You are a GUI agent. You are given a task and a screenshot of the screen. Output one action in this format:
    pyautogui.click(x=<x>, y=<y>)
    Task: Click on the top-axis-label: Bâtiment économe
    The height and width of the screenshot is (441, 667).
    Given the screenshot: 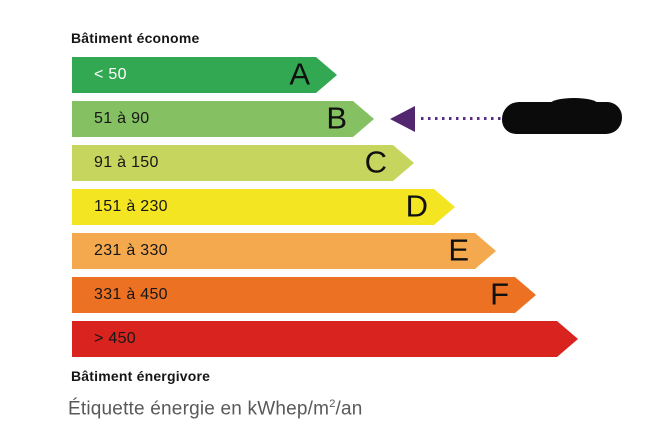 What is the action you would take?
    pyautogui.click(x=135, y=38)
    